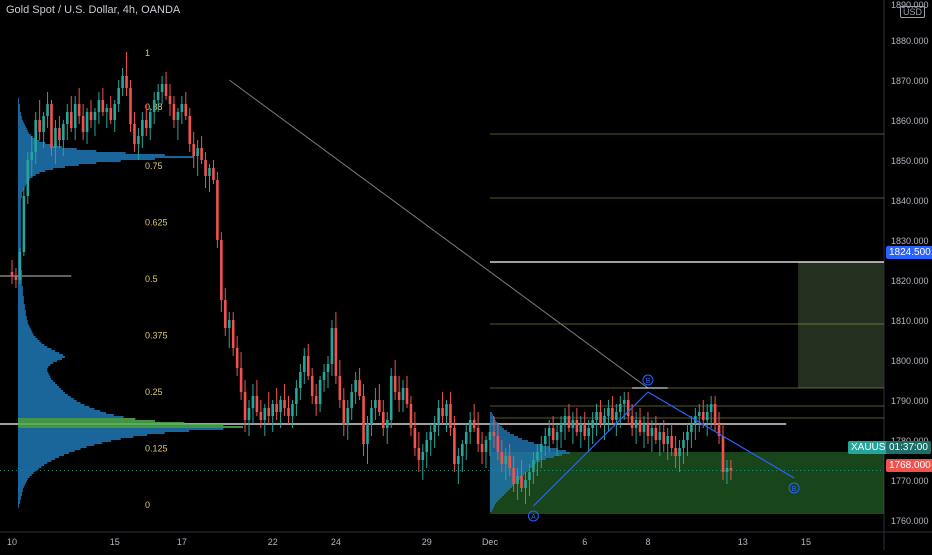 This screenshot has height=555, width=932. What do you see at coordinates (533, 517) in the screenshot?
I see `pattern-point-label-0: A` at bounding box center [533, 517].